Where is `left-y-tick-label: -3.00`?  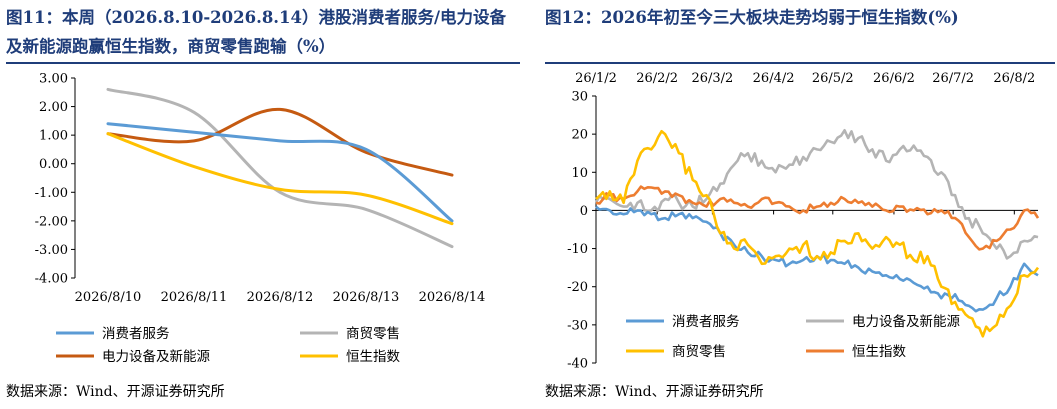
left-y-tick-label: -3.00 is located at coordinates (51, 250).